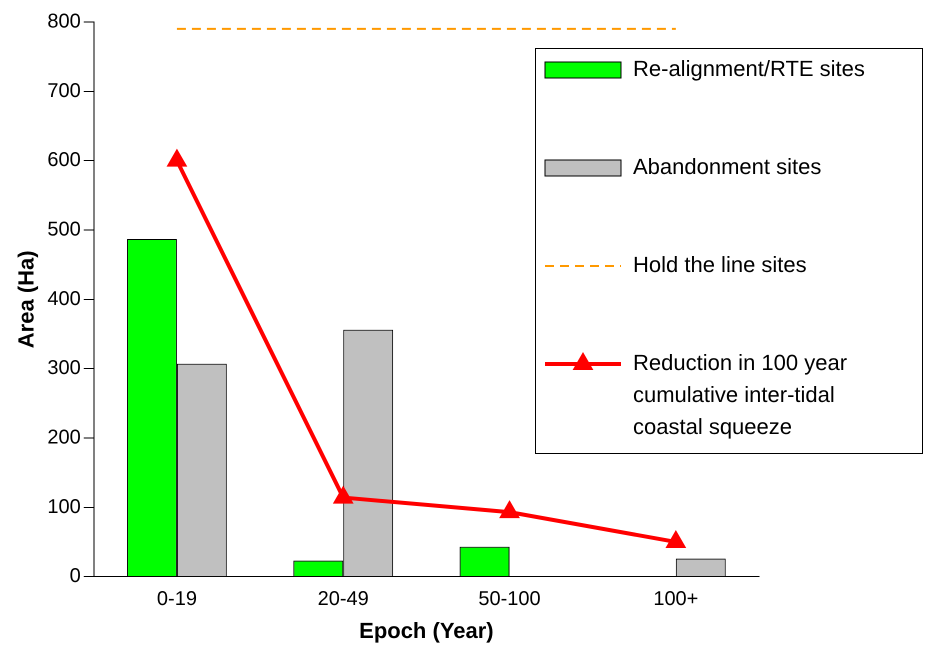 The width and height of the screenshot is (929, 657). I want to click on y-tick-label: 800, so click(64, 21).